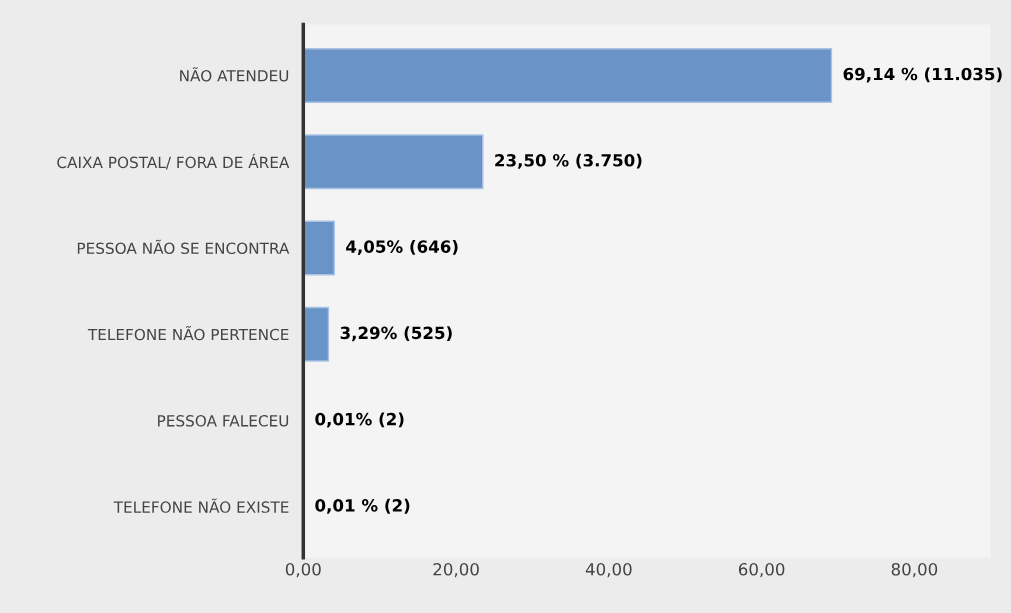 Image resolution: width=1011 pixels, height=613 pixels. I want to click on x-tick-label: 40,00, so click(608, 570).